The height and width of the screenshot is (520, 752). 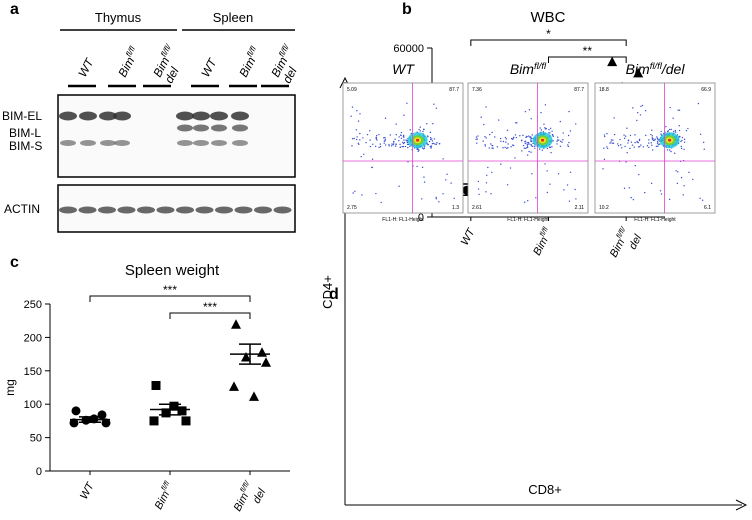 What do you see at coordinates (477, 208) in the screenshot?
I see `quadrant-value: 2.61` at bounding box center [477, 208].